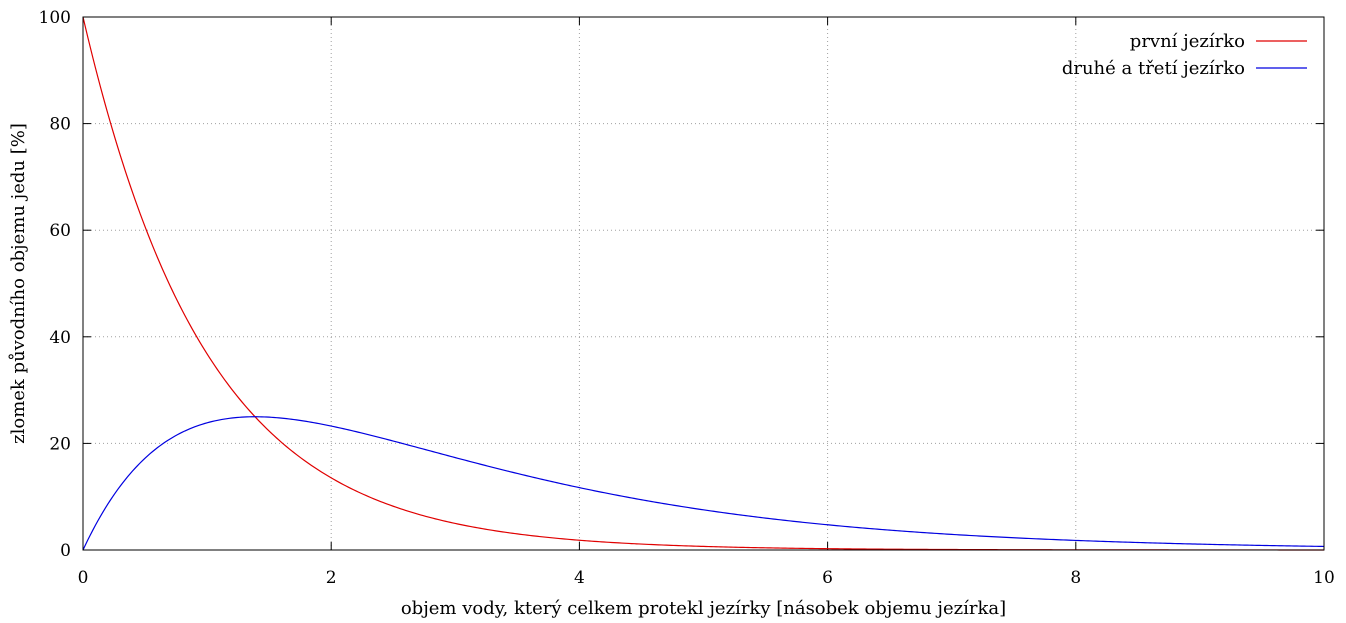 The height and width of the screenshot is (623, 1346). Describe the element at coordinates (60, 231) in the screenshot. I see `y-tick-label: 60` at that location.